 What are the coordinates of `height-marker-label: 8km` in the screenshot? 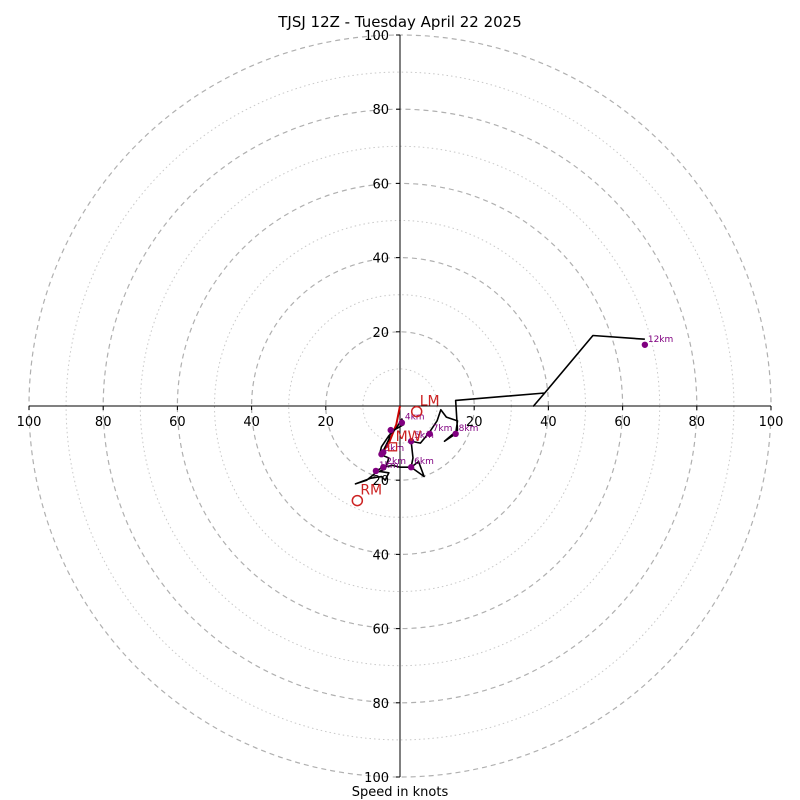 It's located at (469, 429).